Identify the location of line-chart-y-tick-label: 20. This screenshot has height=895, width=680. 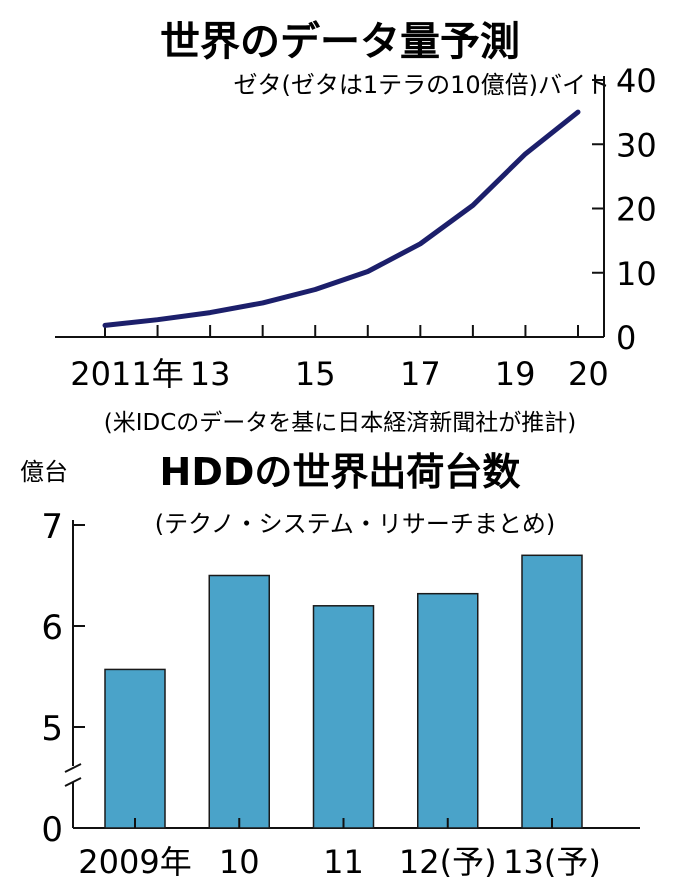
(636, 210).